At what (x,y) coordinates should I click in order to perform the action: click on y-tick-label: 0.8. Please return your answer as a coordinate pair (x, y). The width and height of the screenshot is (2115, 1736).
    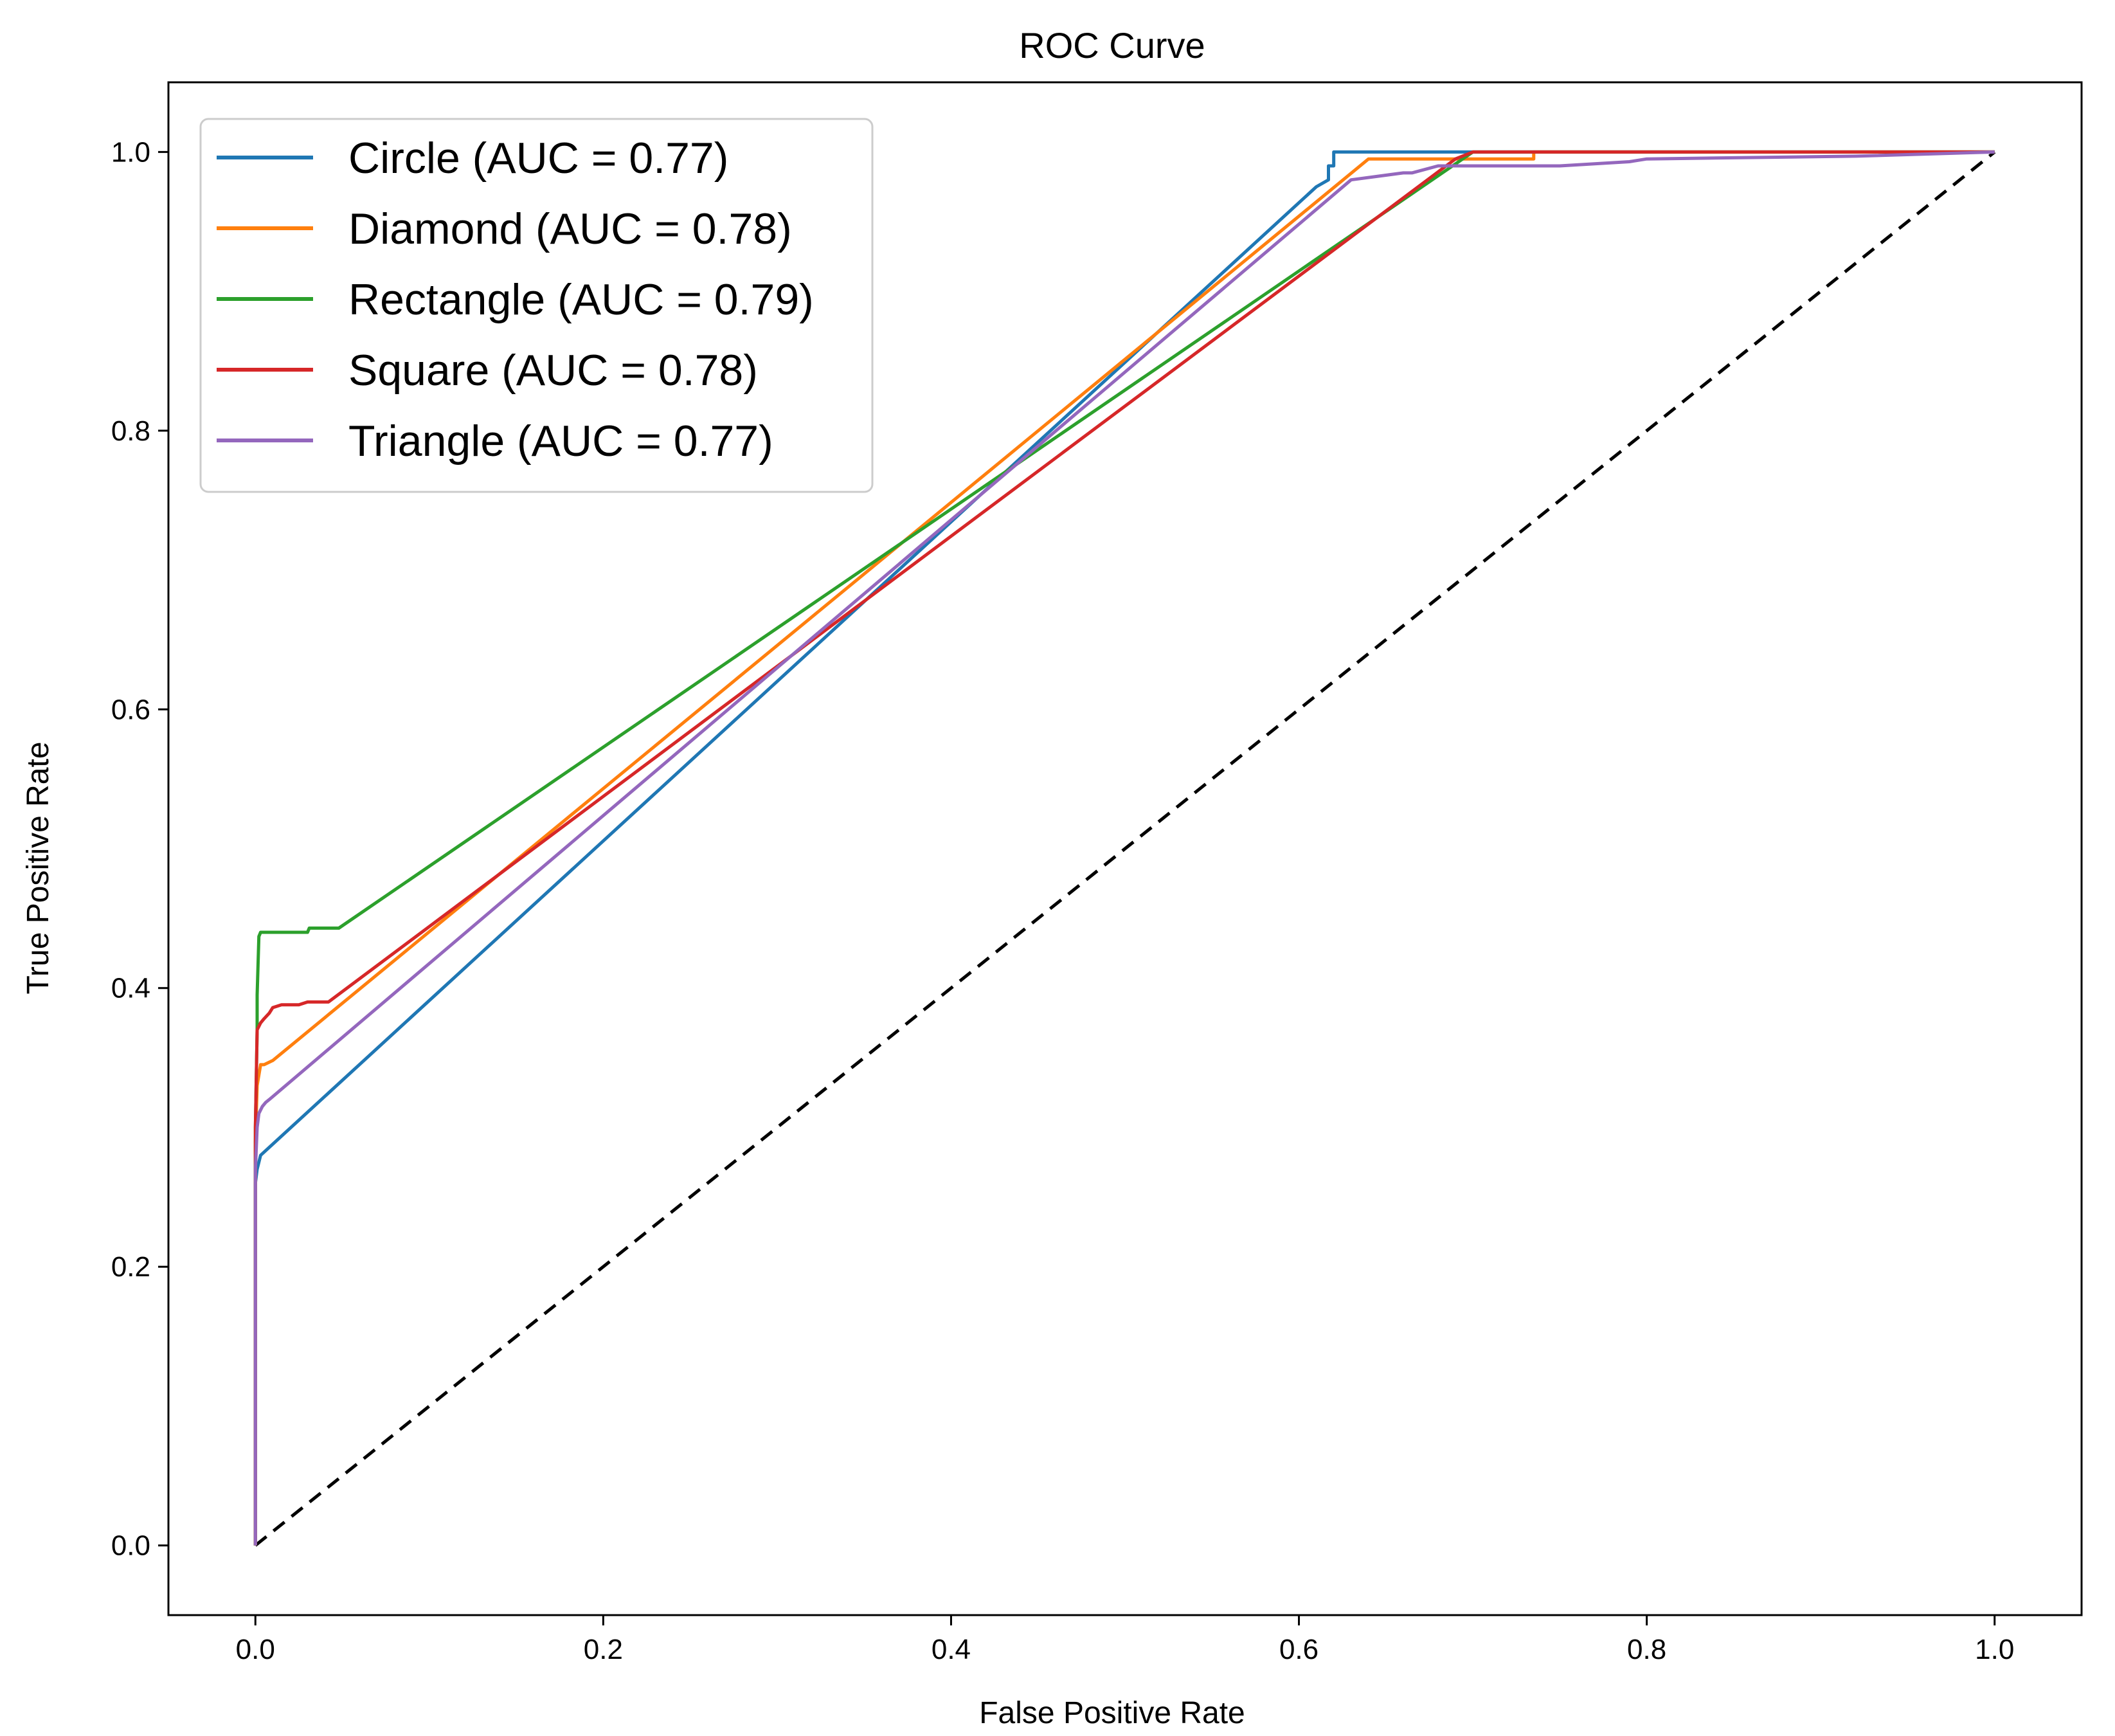
    Looking at the image, I should click on (130, 431).